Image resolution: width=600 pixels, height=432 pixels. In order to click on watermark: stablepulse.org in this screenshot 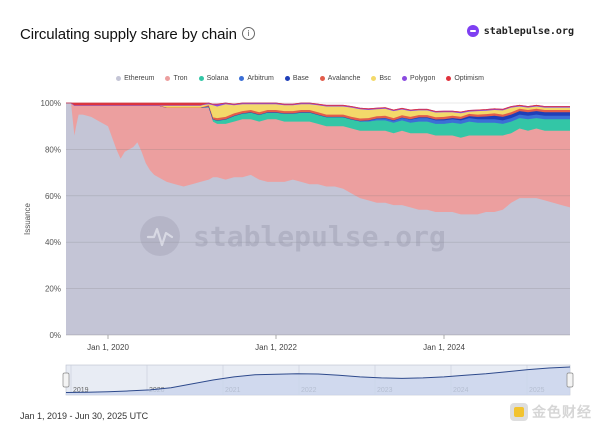, I will do `click(293, 236)`.